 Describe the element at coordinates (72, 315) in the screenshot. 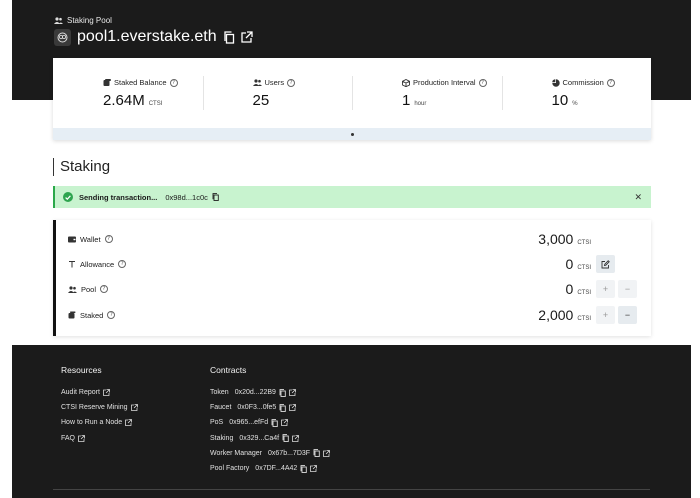

I see `stack-icon` at that location.